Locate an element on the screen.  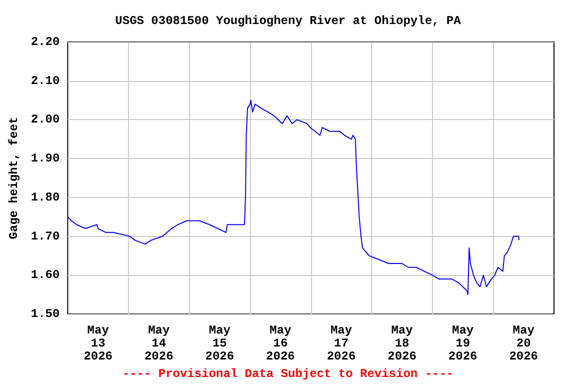
x-tick-label: May 15 2026 is located at coordinates (219, 344).